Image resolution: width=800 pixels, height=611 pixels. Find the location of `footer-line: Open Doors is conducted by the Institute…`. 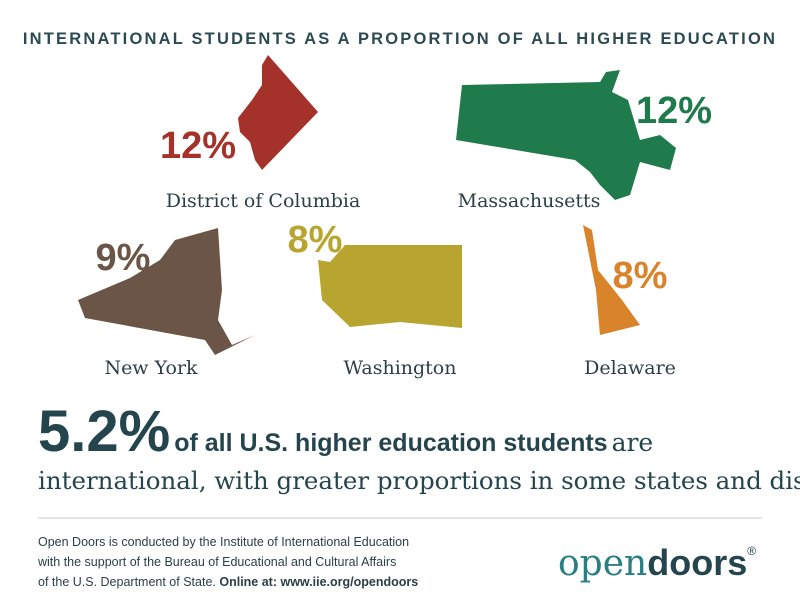

footer-line: Open Doors is conducted by the Institute… is located at coordinates (223, 542).